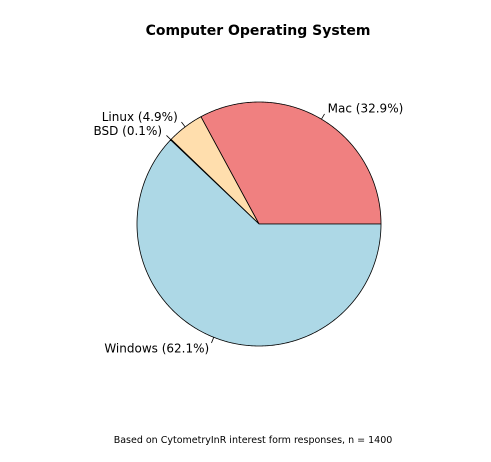  Describe the element at coordinates (156, 349) in the screenshot. I see `pie-label-3: Windows (62.1%)` at that location.